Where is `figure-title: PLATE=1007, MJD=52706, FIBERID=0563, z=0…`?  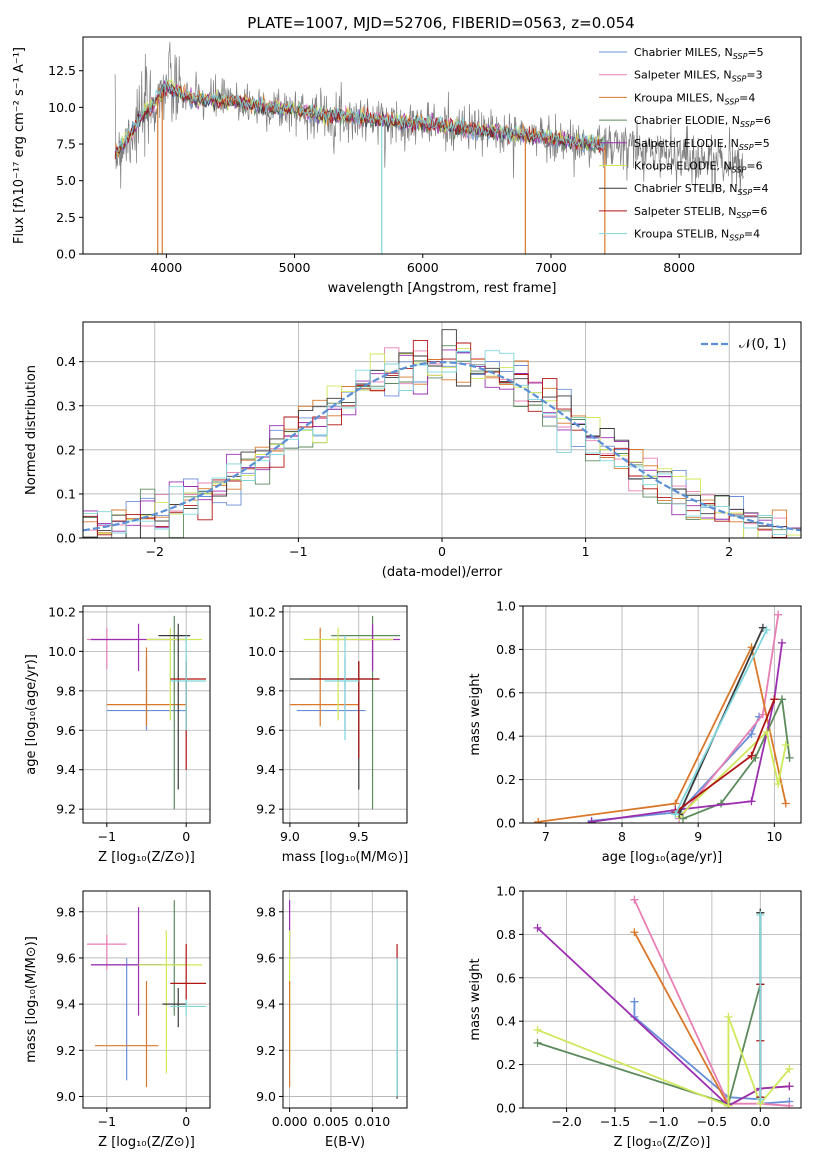
figure-title: PLATE=1007, MJD=52706, FIBERID=0563, z=0… is located at coordinates (440, 23).